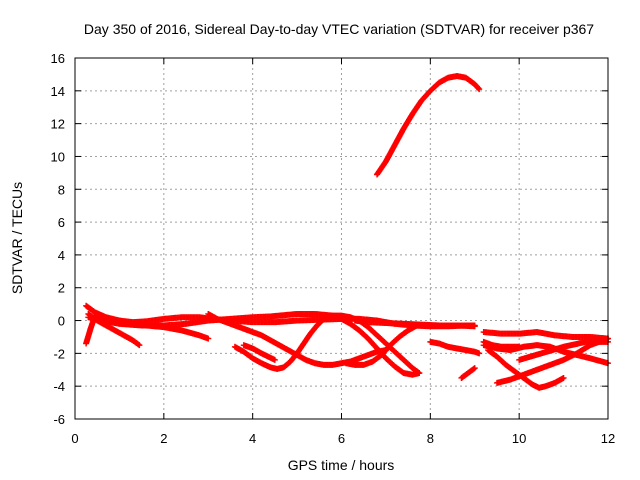 The width and height of the screenshot is (640, 480). What do you see at coordinates (74, 438) in the screenshot?
I see `x-tick-label: 0` at bounding box center [74, 438].